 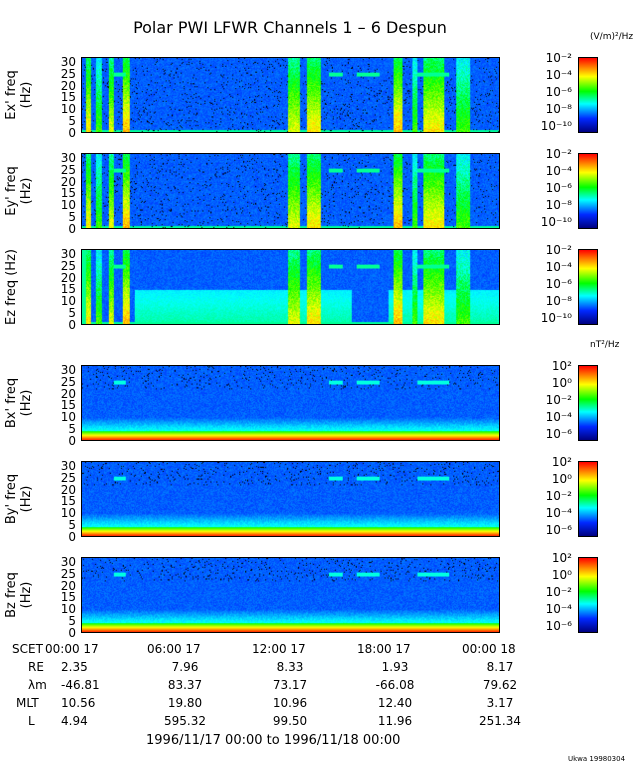 I want to click on ephemeris-label-re: RE, so click(x=36, y=667).